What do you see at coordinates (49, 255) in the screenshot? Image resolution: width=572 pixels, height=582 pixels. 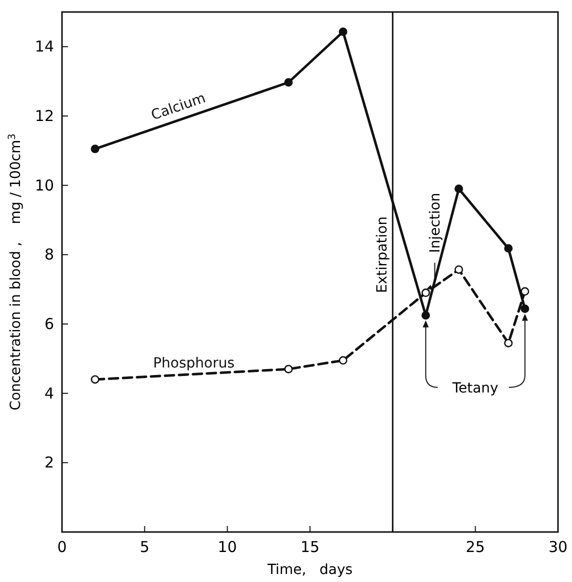 I see `y-tick-label: 8` at bounding box center [49, 255].